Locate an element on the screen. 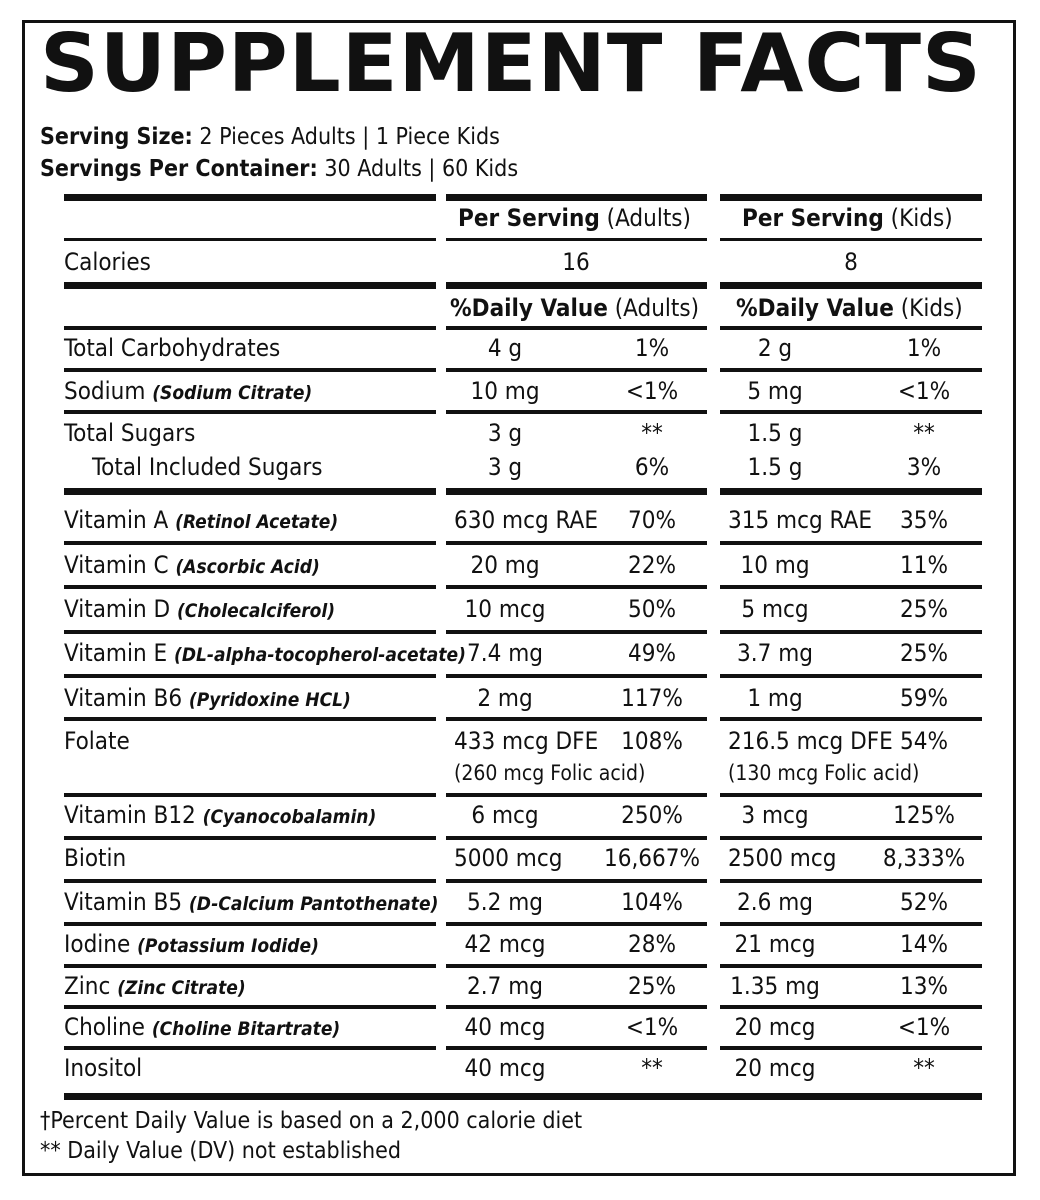  header-per-serving-kids: Per Serving (Kids) is located at coordinates (847, 218).